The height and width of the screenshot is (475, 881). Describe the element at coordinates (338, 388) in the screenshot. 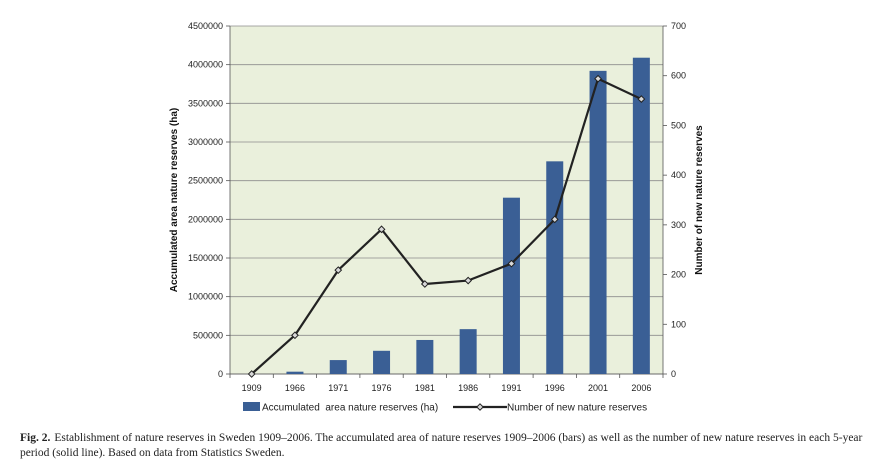

I see `x-axis-tick-label: 1971` at that location.